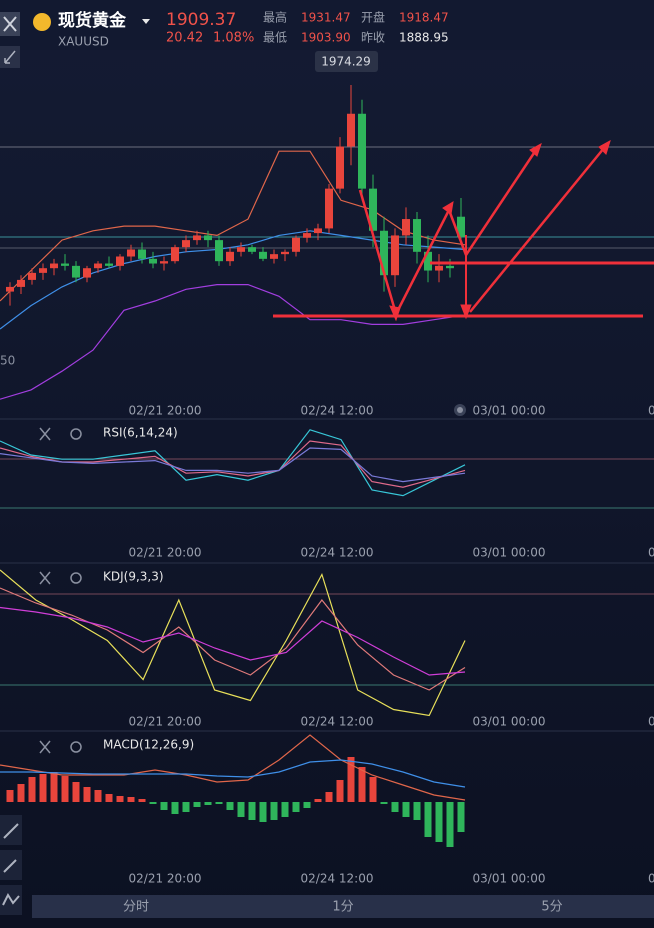 The height and width of the screenshot is (928, 654). I want to click on high-tag-box, so click(346, 61).